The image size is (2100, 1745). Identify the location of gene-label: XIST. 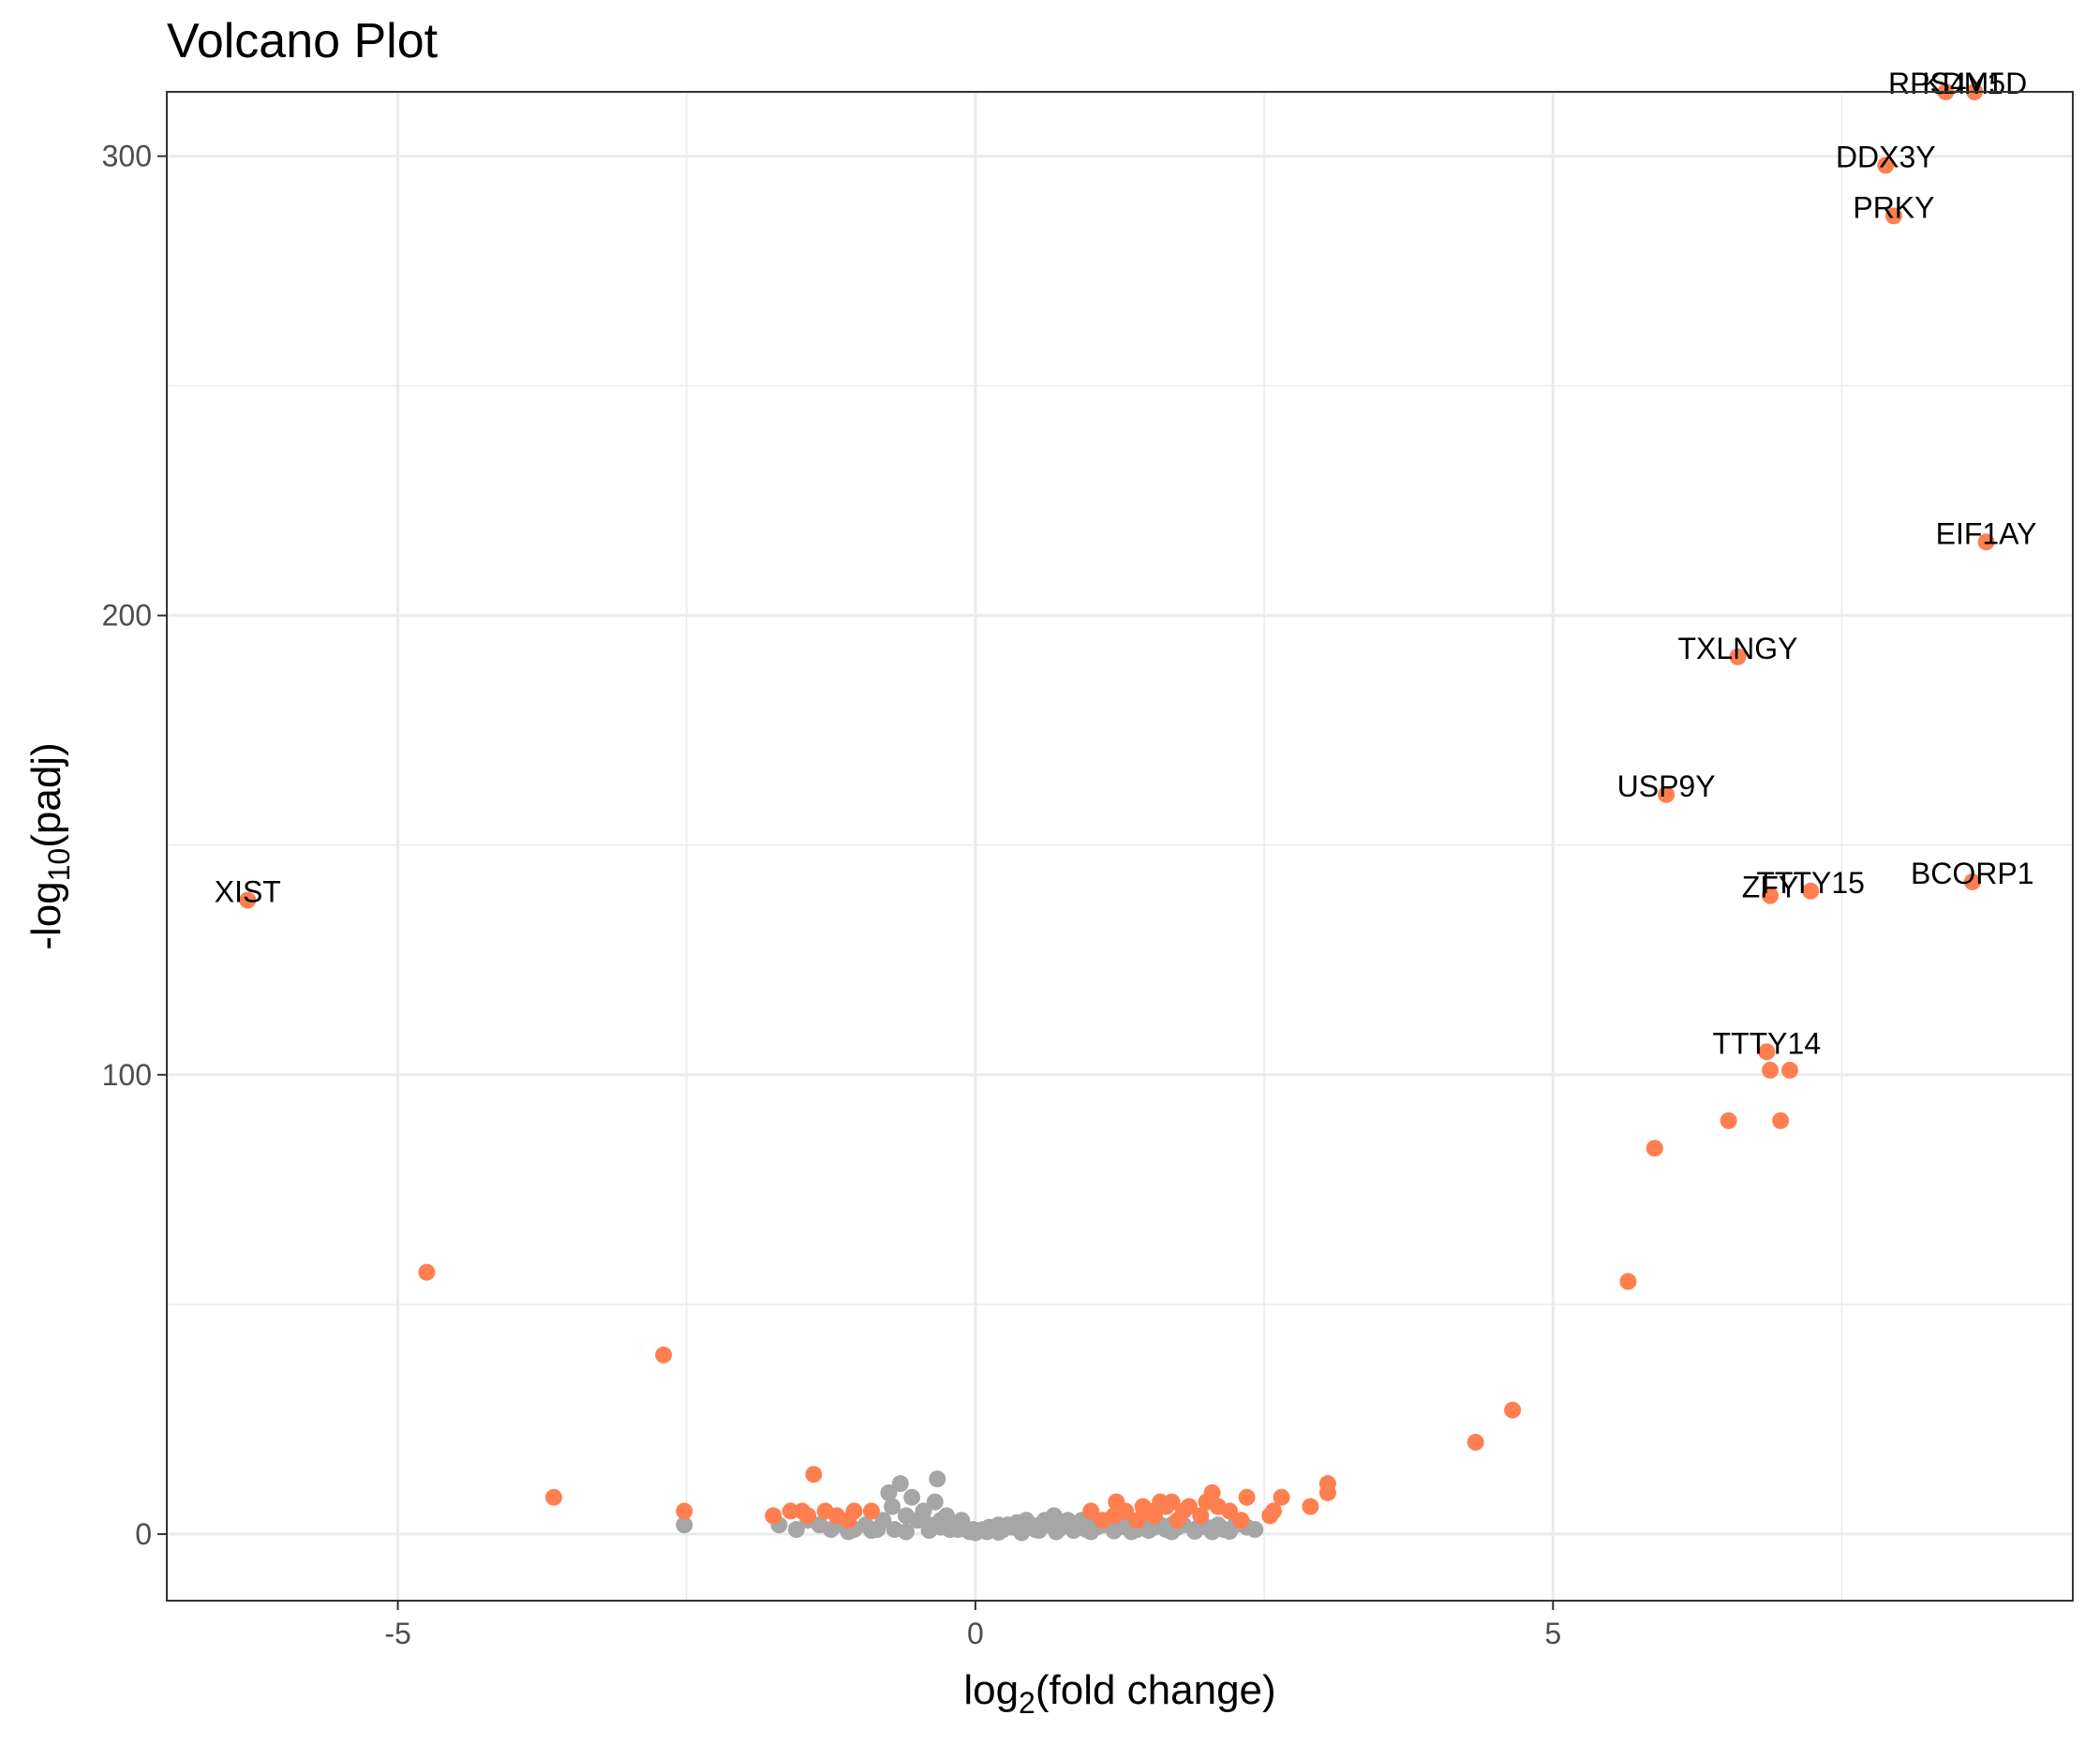
(248, 892).